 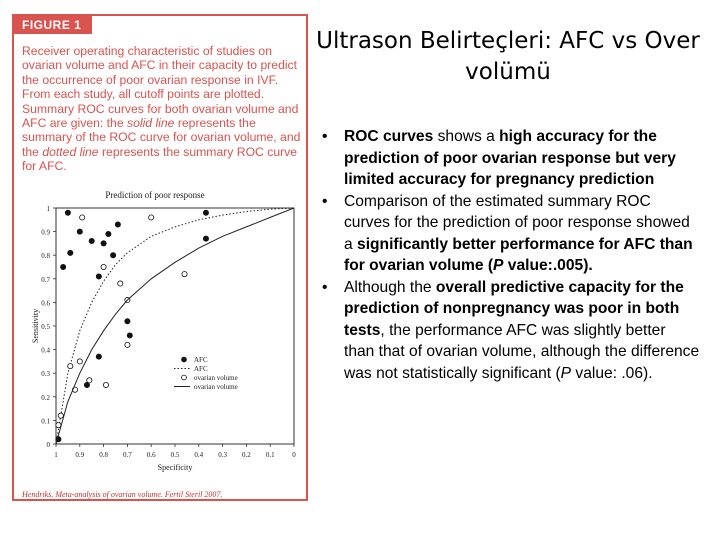 I want to click on x-tick-label: 0.6, so click(x=151, y=455).